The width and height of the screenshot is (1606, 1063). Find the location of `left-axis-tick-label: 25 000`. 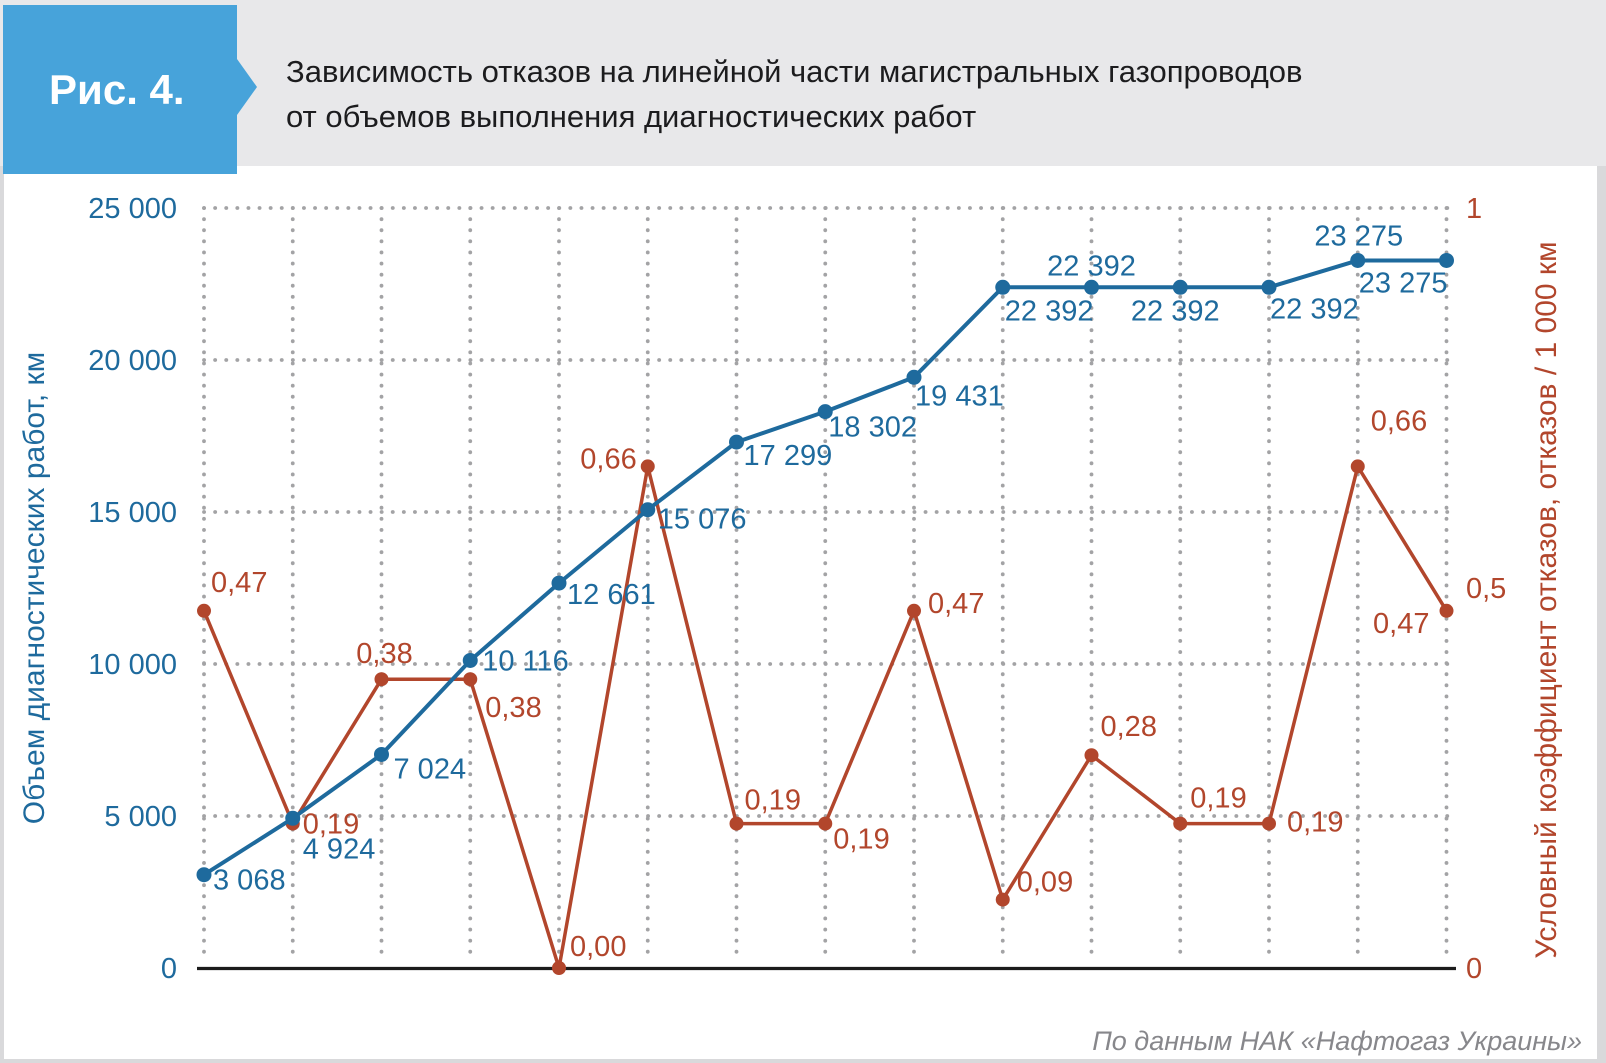

left-axis-tick-label: 25 000 is located at coordinates (132, 209).